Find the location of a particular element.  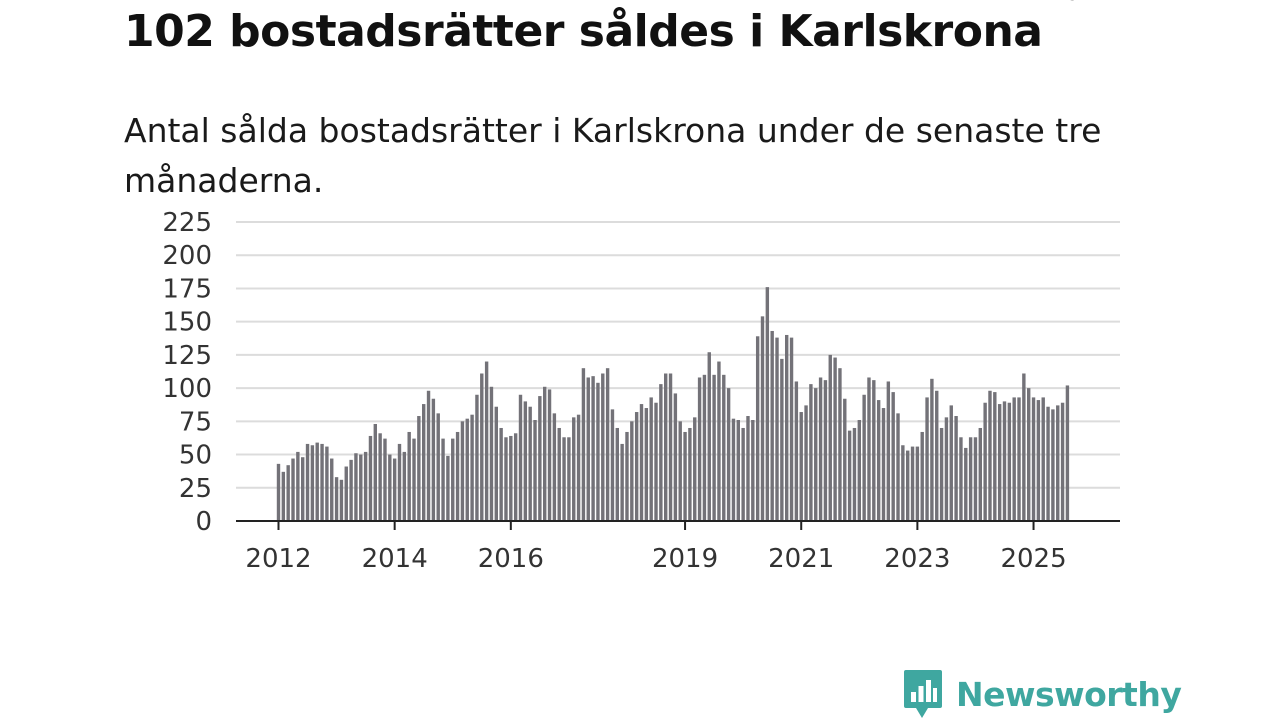

latest-value-label: 102 is located at coordinates (1072, 3).